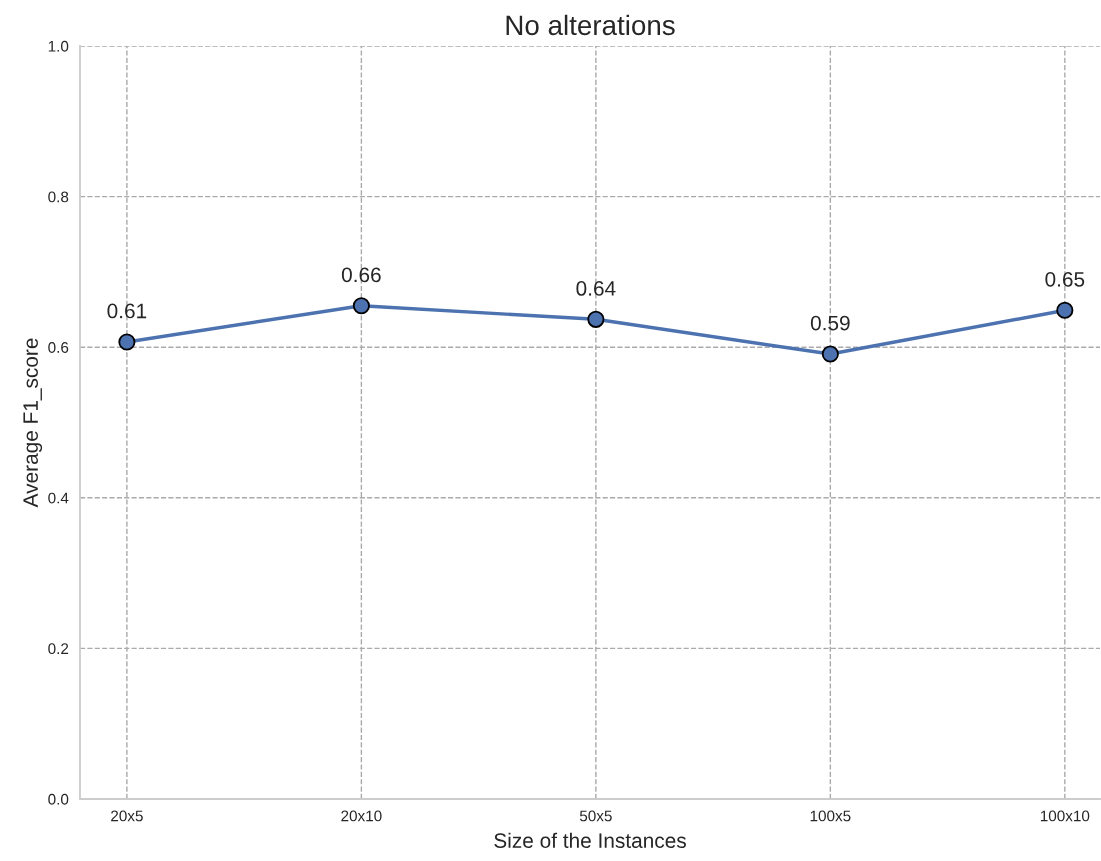 The height and width of the screenshot is (861, 1101). What do you see at coordinates (58, 649) in the screenshot?
I see `text: 0.2` at bounding box center [58, 649].